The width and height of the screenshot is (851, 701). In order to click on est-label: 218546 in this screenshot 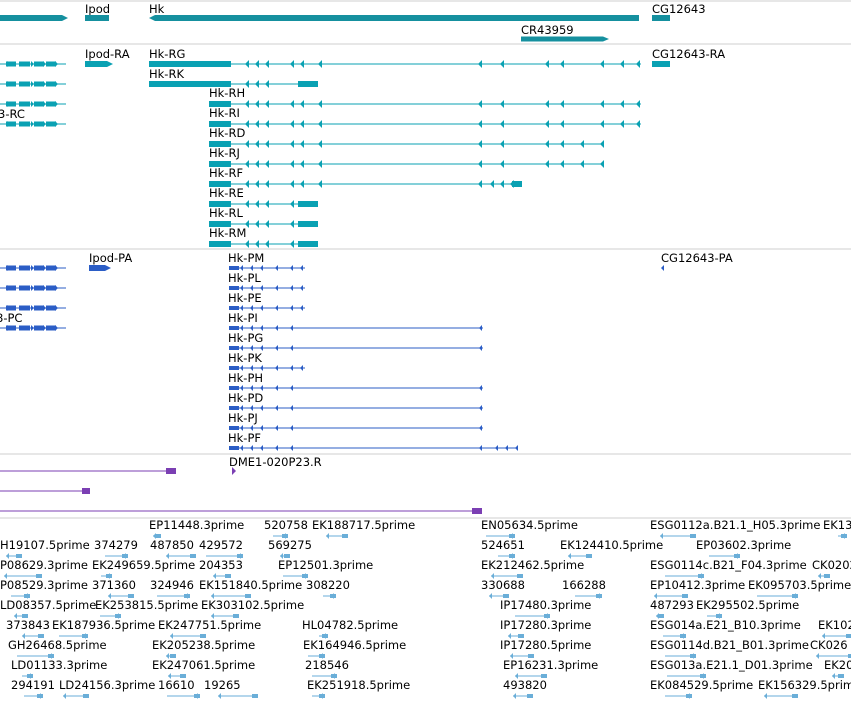, I will do `click(327, 665)`.